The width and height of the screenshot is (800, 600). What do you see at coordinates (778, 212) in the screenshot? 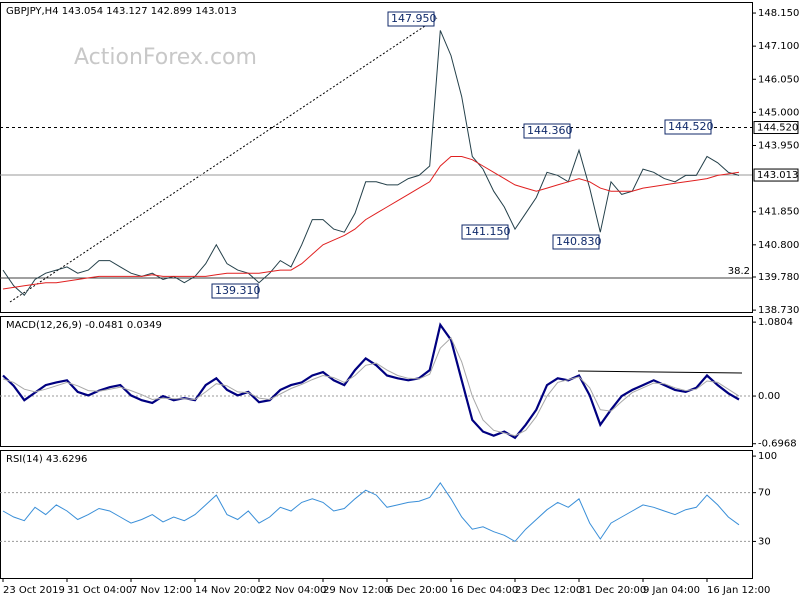
I see `y-tick-label: 141.850` at bounding box center [778, 212].